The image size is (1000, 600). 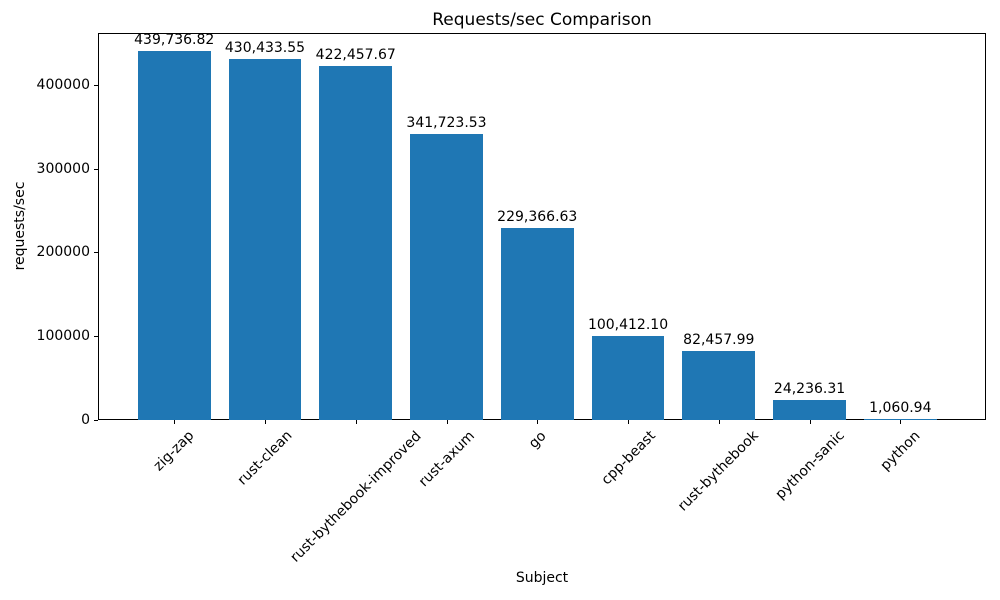 I want to click on bar-python, so click(x=900, y=419).